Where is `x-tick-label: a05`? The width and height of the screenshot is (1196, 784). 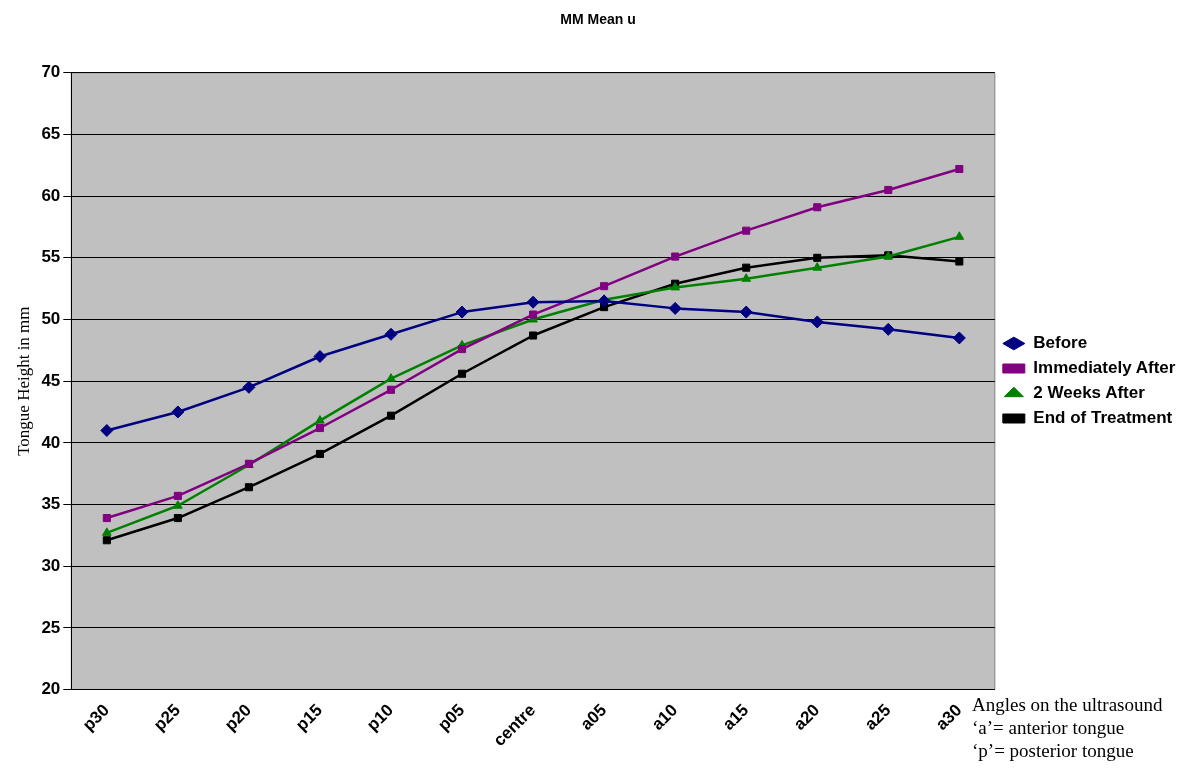
x-tick-label: a05 is located at coordinates (593, 717).